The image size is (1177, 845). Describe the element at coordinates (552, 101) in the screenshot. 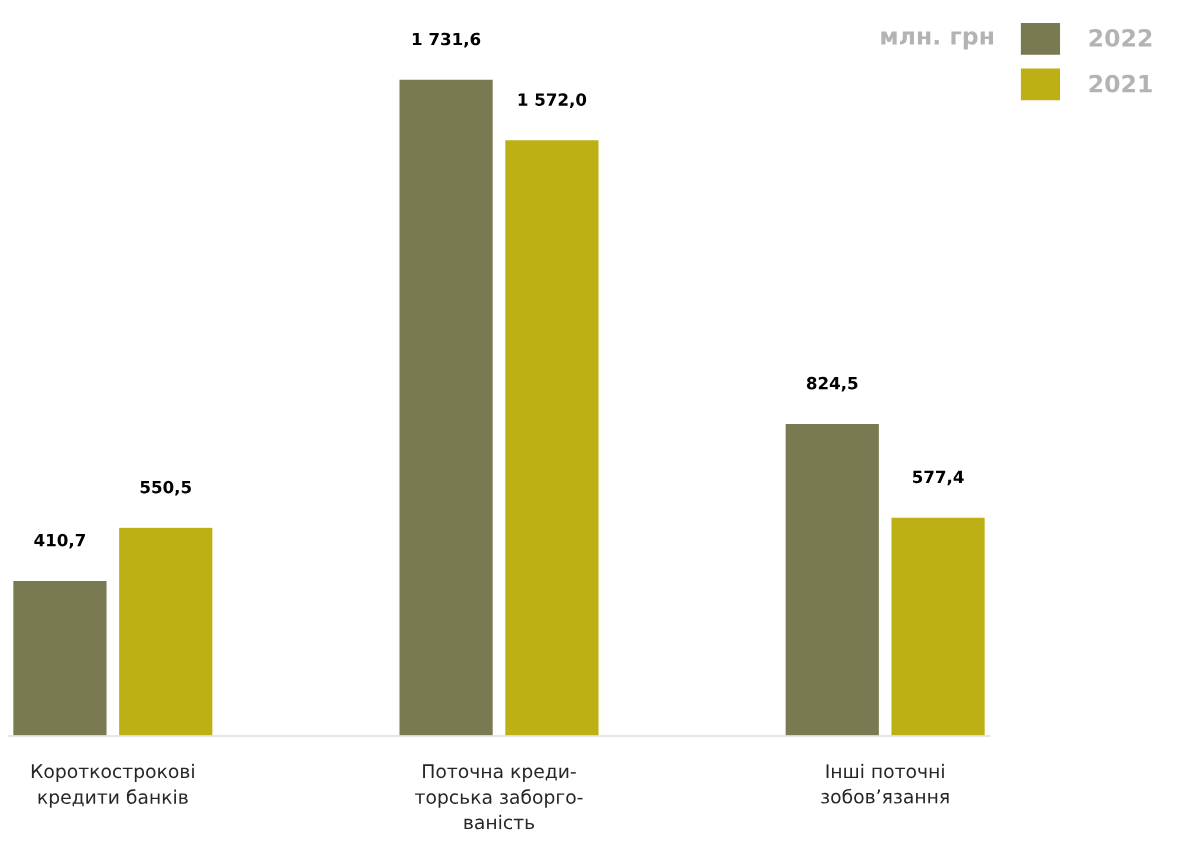

I see `data-label: 1 572,0` at that location.